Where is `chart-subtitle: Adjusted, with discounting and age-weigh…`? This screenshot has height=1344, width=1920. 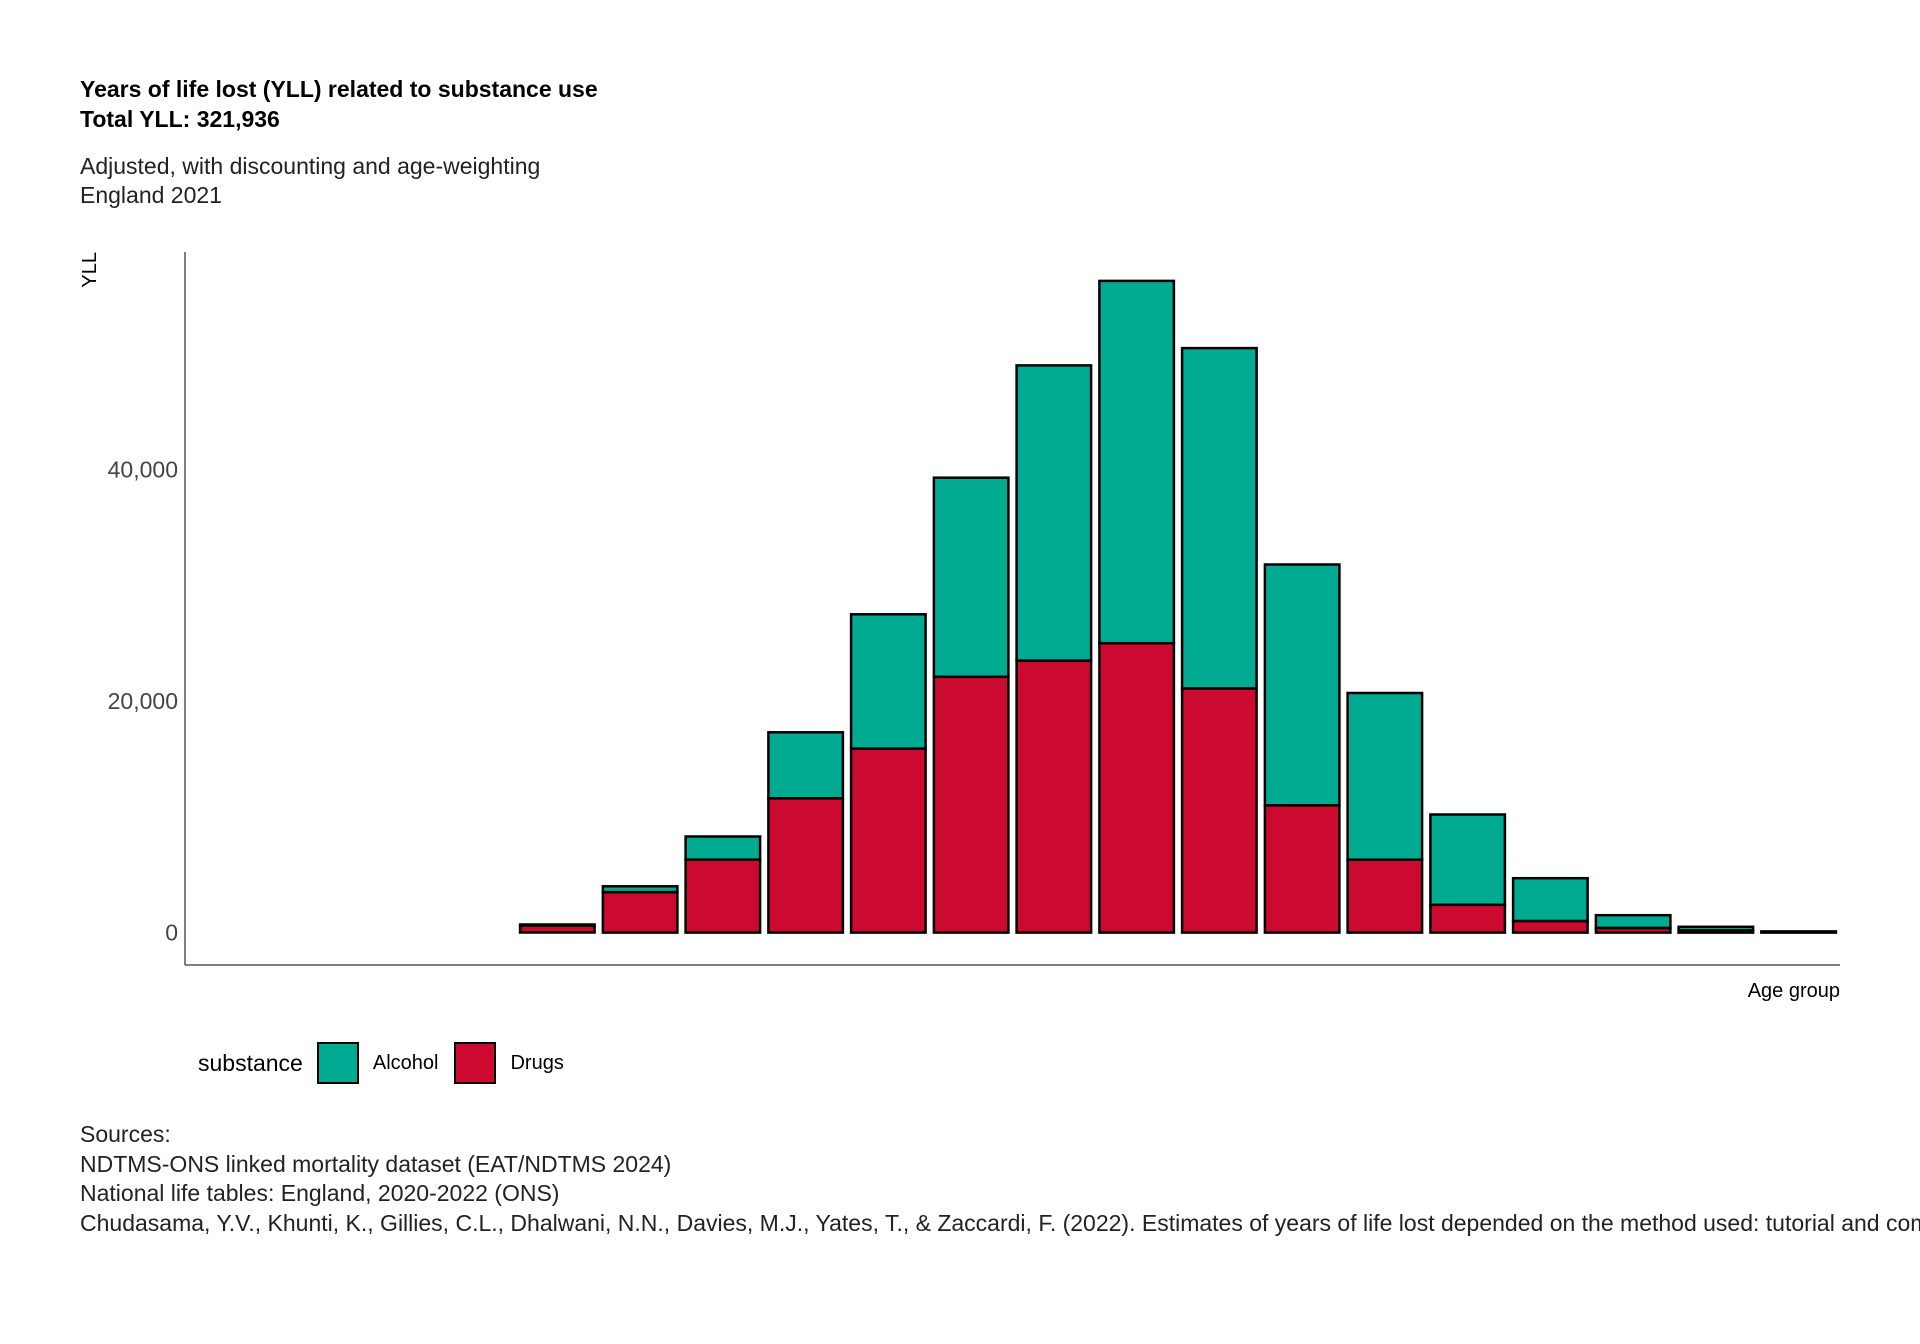
chart-subtitle: Adjusted, with discounting and age-weigh… is located at coordinates (310, 166).